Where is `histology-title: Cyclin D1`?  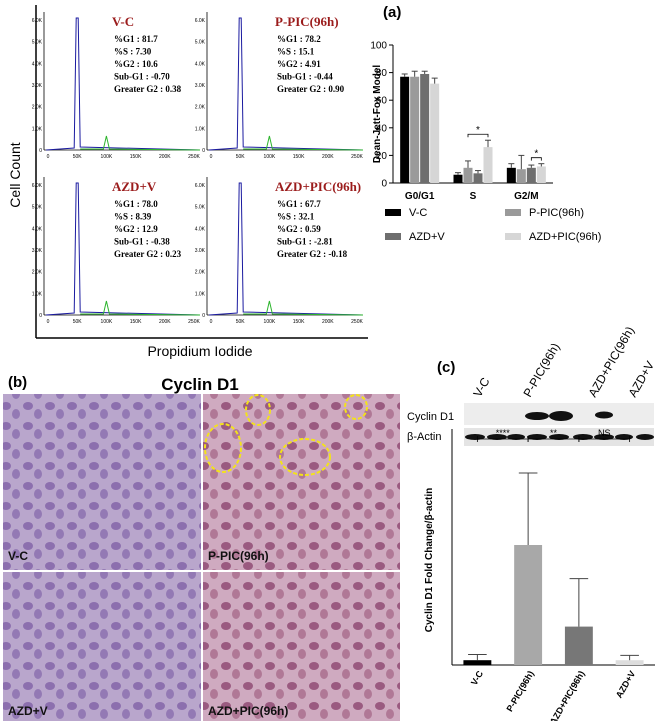 histology-title: Cyclin D1 is located at coordinates (199, 384).